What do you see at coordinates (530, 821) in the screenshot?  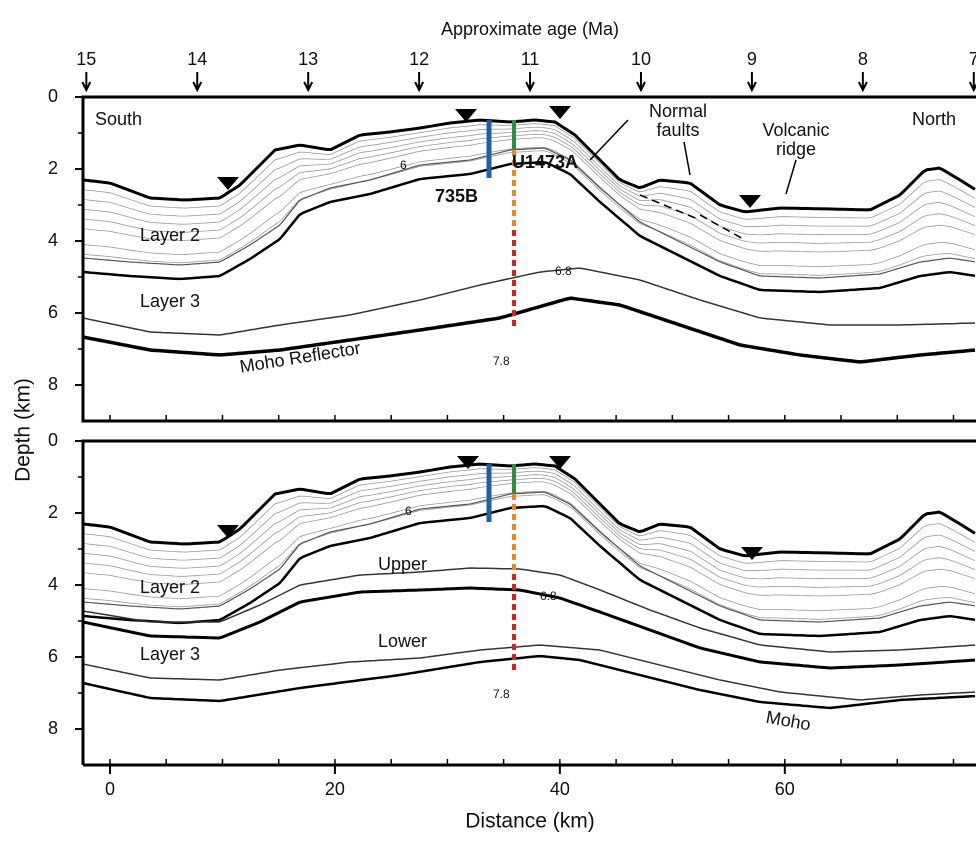 I see `x-axis-title: Distance (km)` at bounding box center [530, 821].